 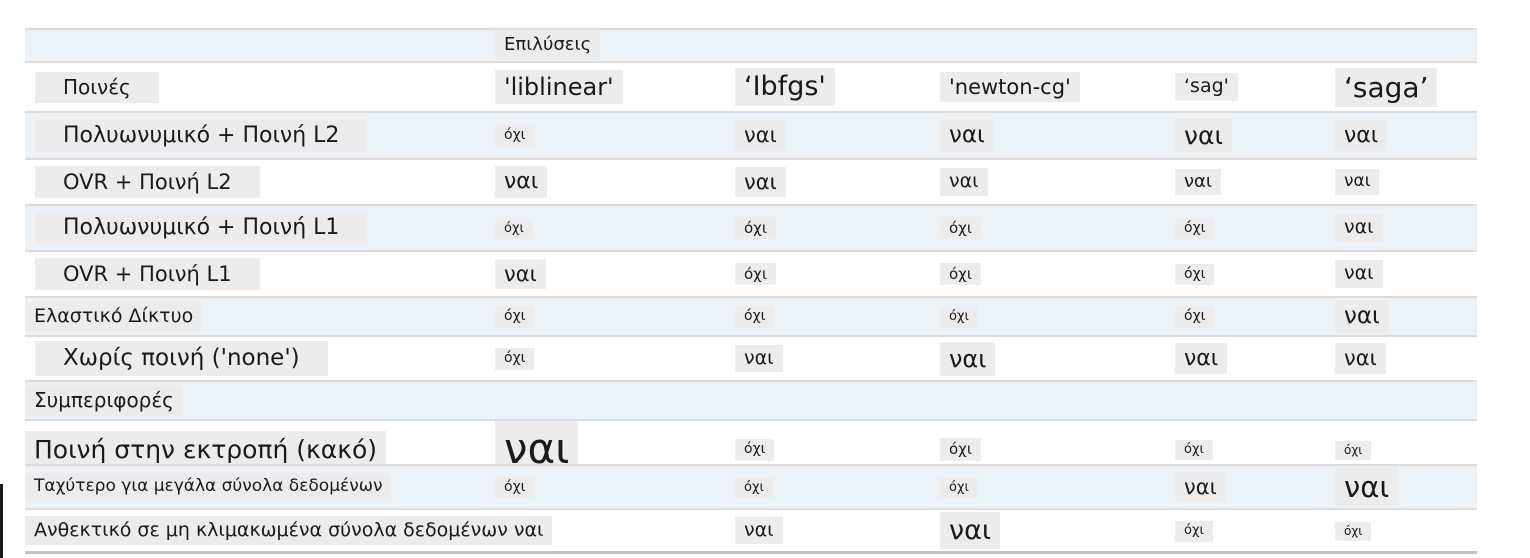 I want to click on solver-header-cell: ‘sag', so click(x=1230, y=87).